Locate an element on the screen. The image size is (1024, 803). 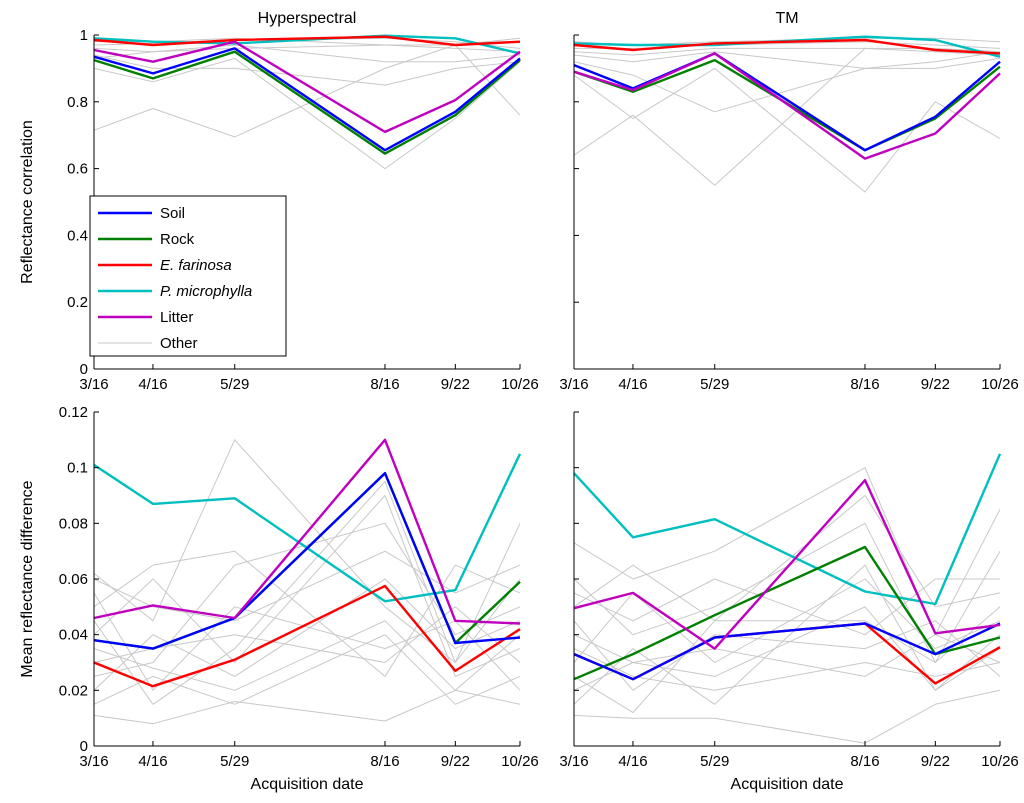
legend-label-other: Other is located at coordinates (179, 343).